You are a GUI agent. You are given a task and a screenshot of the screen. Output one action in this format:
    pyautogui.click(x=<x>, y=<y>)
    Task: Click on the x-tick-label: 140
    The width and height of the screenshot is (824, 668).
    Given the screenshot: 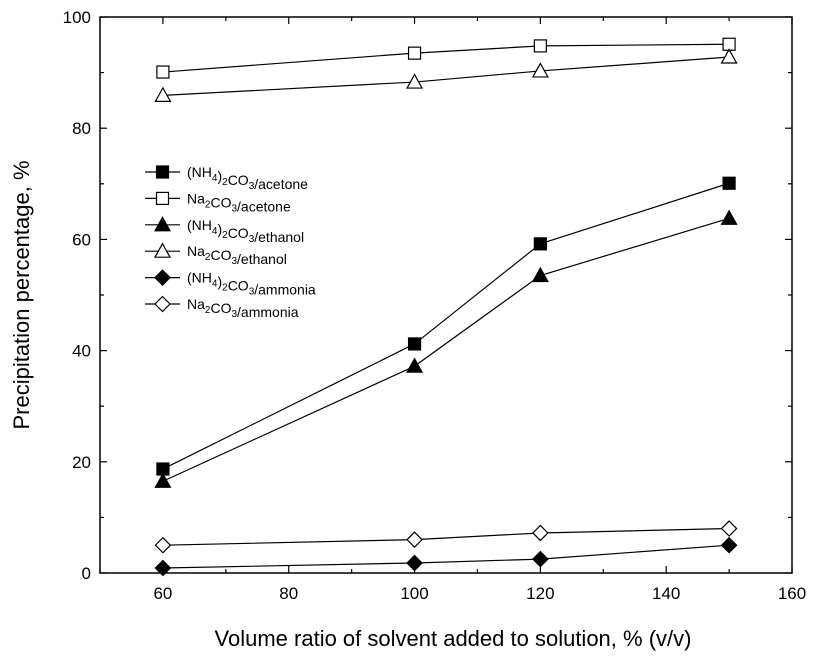 What is the action you would take?
    pyautogui.click(x=666, y=593)
    